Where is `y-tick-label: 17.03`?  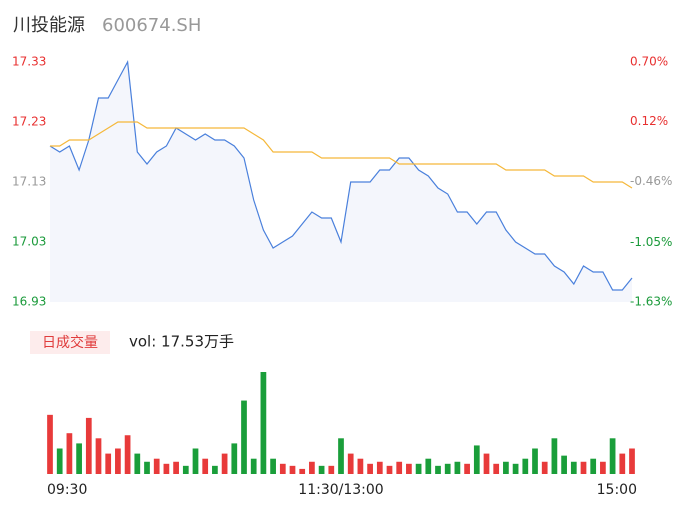
y-tick-label: 17.03 is located at coordinates (29, 242).